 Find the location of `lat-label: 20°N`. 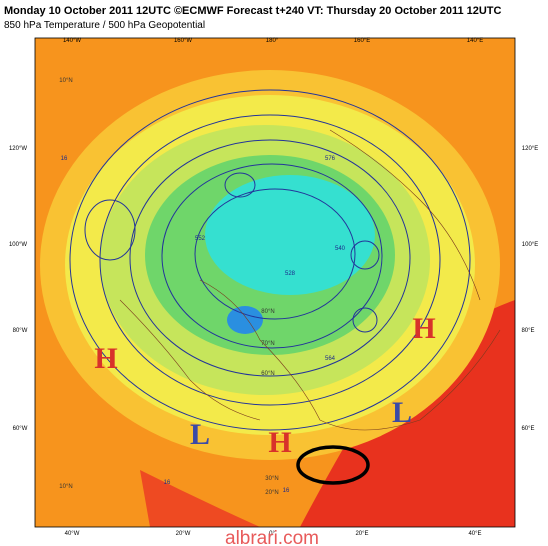

lat-label: 20°N is located at coordinates (271, 493).